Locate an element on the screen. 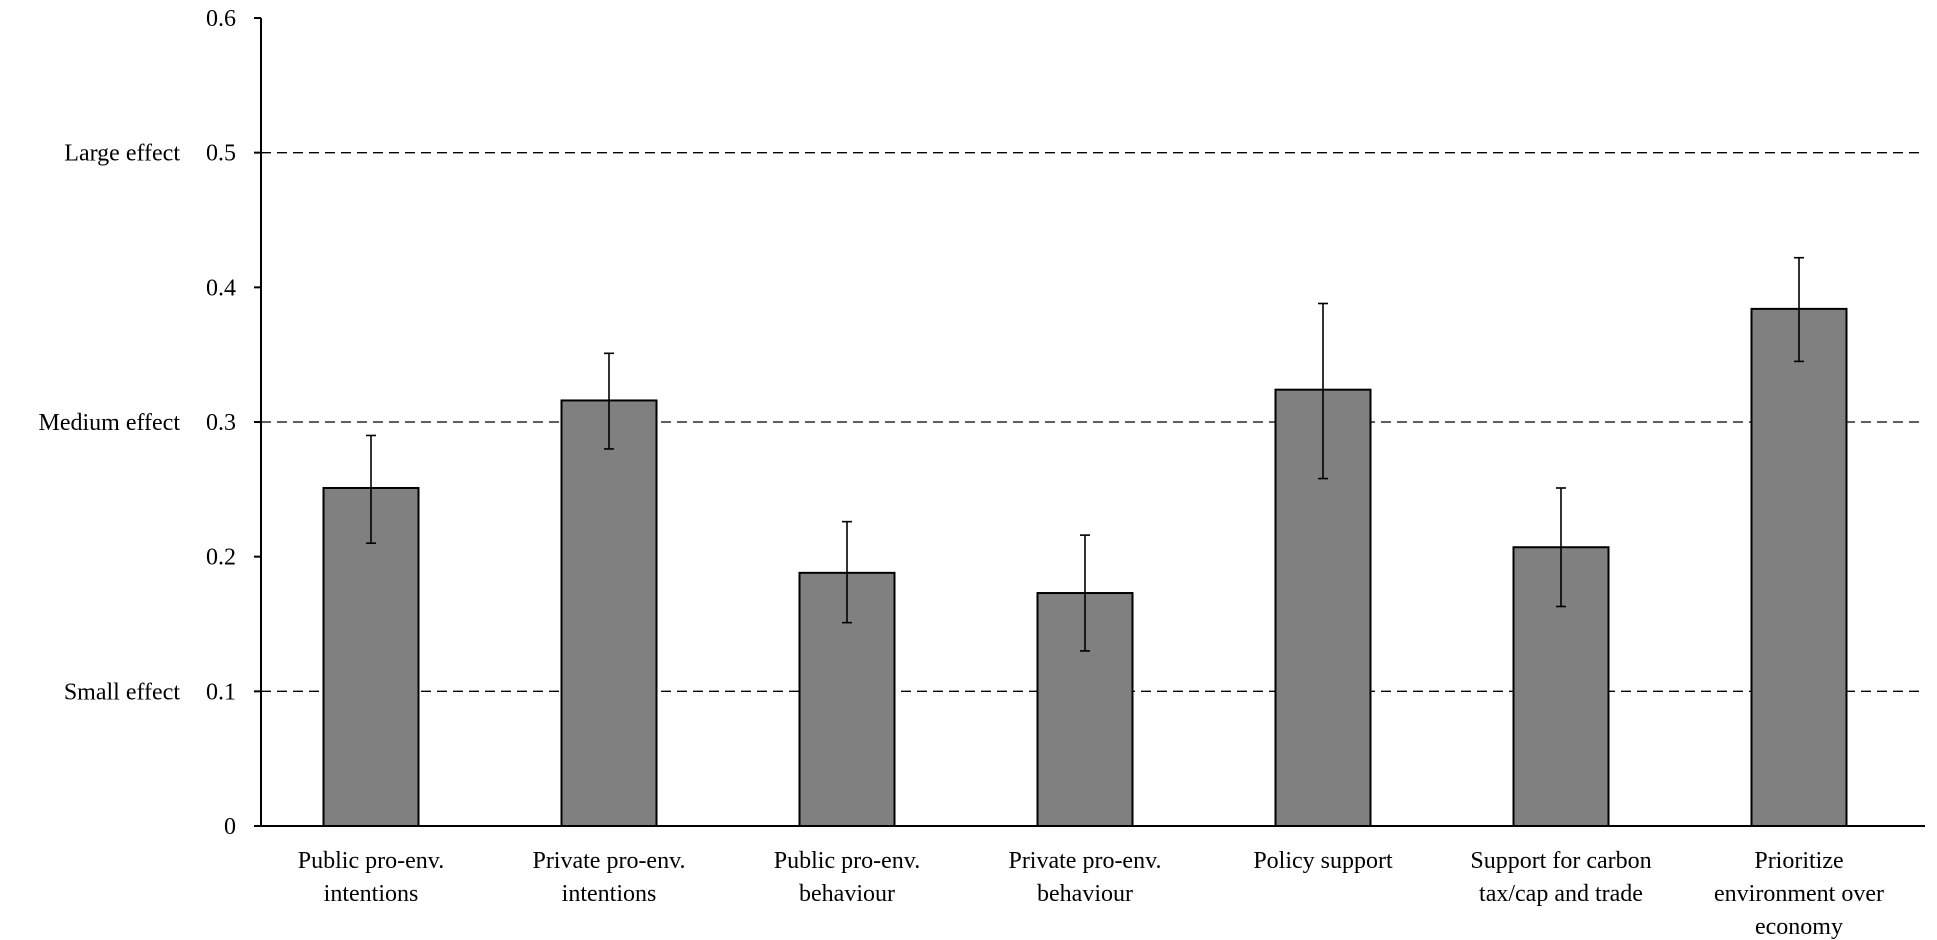 The image size is (1937, 940). category-label-6: Prioritize environment over economy is located at coordinates (1799, 894).